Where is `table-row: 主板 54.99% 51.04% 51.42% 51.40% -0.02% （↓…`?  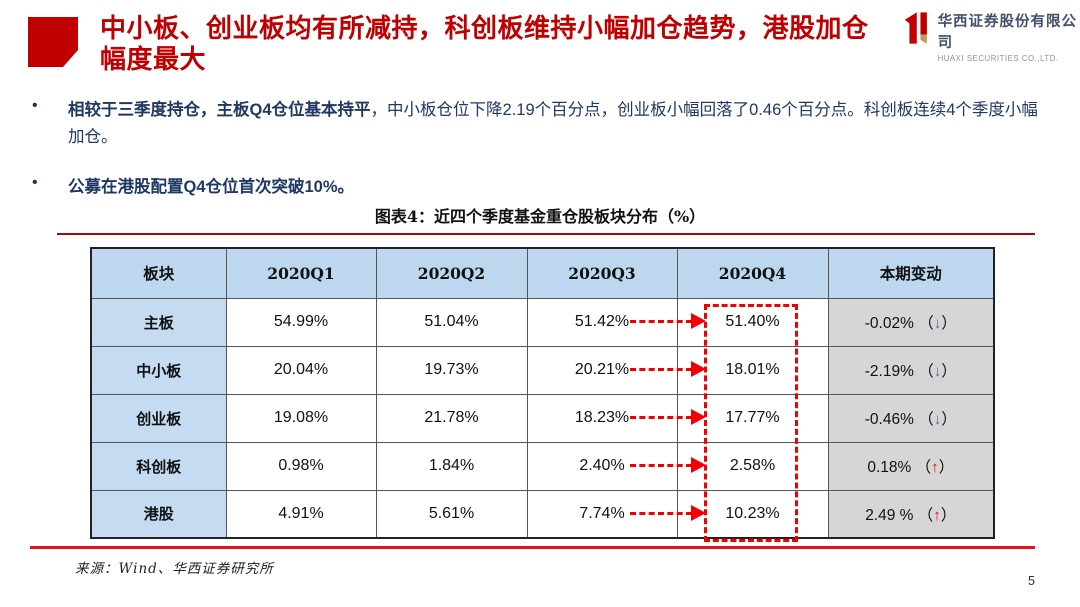
table-row: 主板 54.99% 51.04% 51.42% 51.40% -0.02% （↓… is located at coordinates (542, 322).